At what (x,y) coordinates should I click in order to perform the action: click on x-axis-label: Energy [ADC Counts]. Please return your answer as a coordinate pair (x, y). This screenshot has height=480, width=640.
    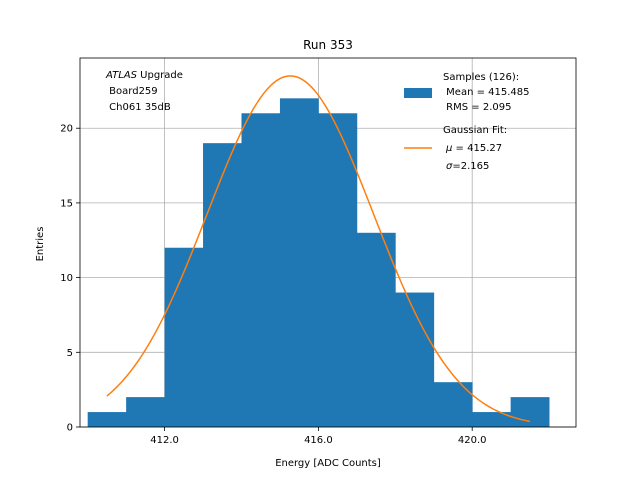
    Looking at the image, I should click on (328, 463).